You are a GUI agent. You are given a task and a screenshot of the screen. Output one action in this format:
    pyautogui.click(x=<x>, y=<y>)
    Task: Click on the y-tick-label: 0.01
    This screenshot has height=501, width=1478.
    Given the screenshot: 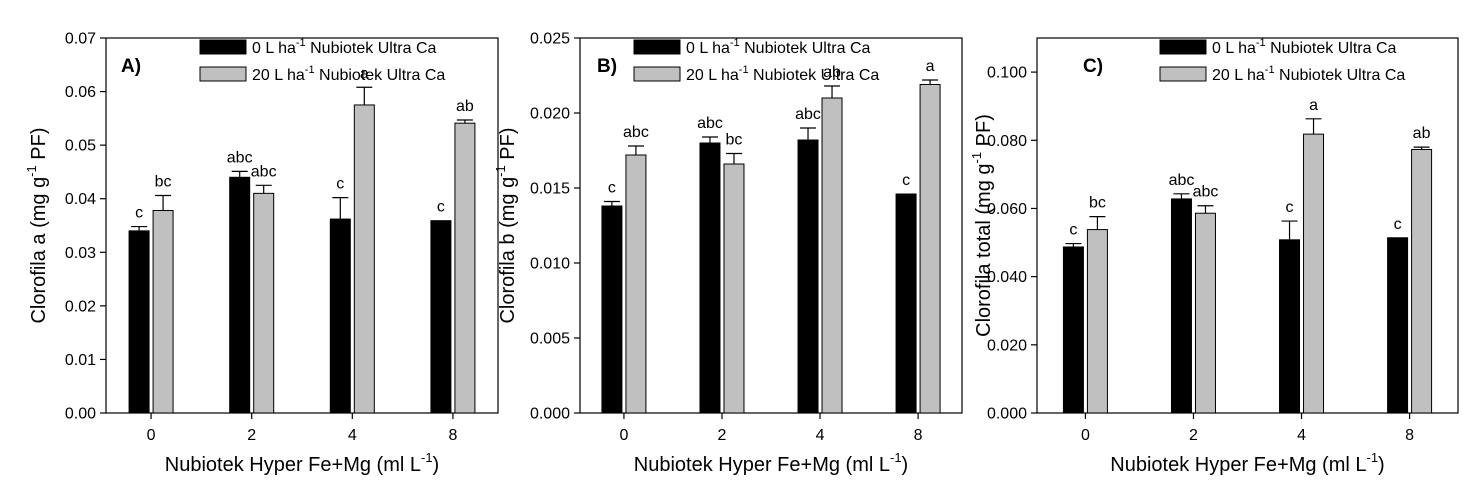 What is the action you would take?
    pyautogui.click(x=80, y=360)
    